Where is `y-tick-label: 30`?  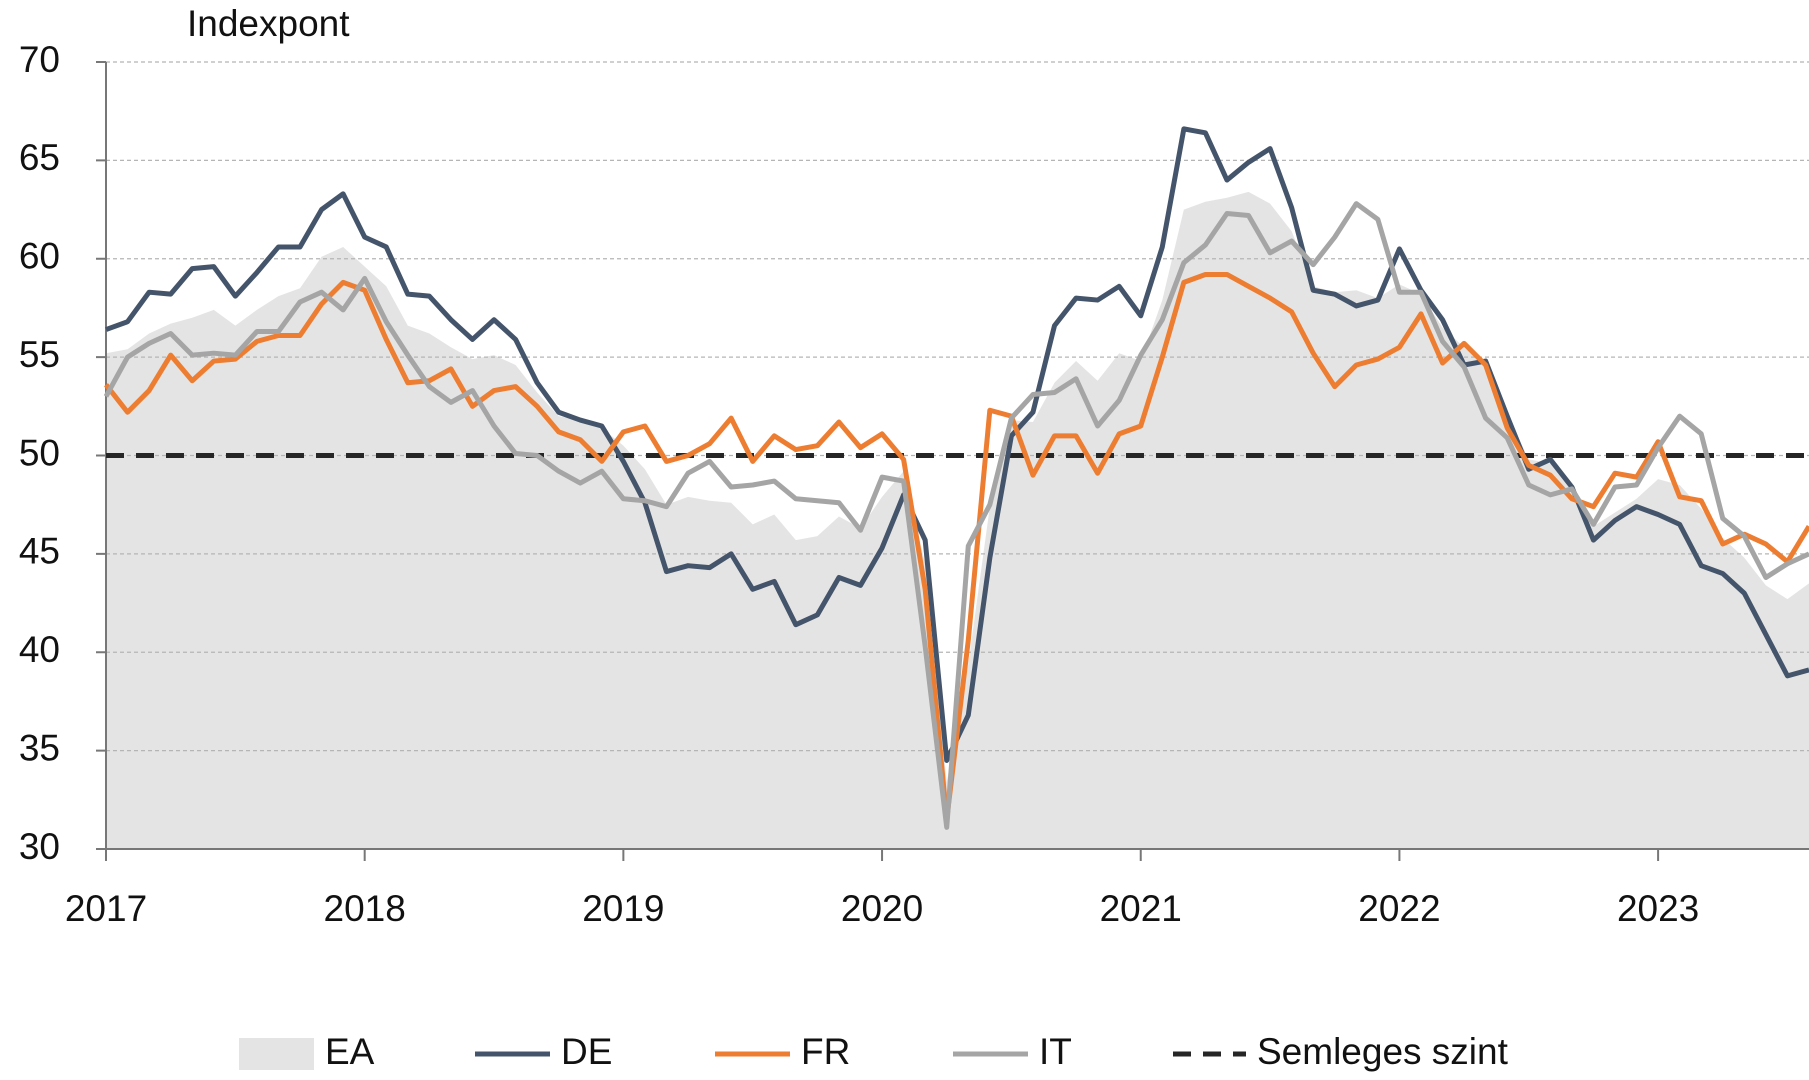
y-tick-label: 30 is located at coordinates (39, 846).